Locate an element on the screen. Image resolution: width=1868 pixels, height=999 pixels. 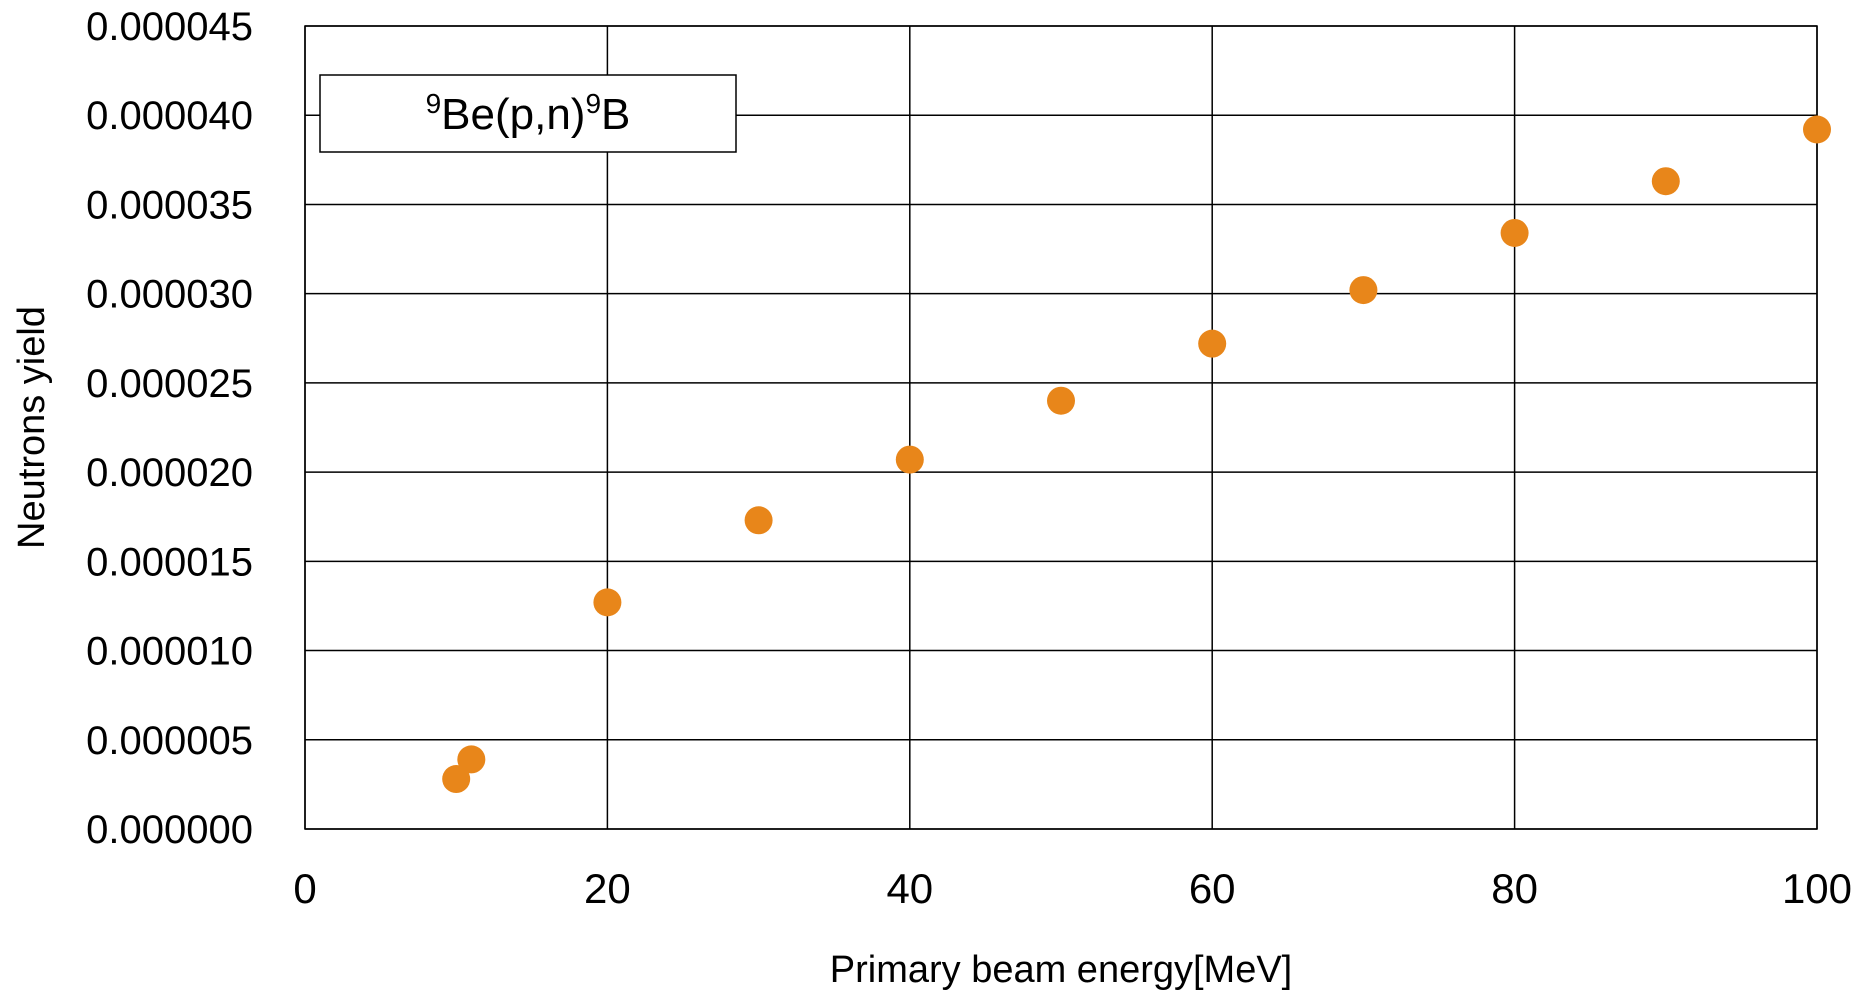
y-tick-label: 0.000040 is located at coordinates (169, 116).